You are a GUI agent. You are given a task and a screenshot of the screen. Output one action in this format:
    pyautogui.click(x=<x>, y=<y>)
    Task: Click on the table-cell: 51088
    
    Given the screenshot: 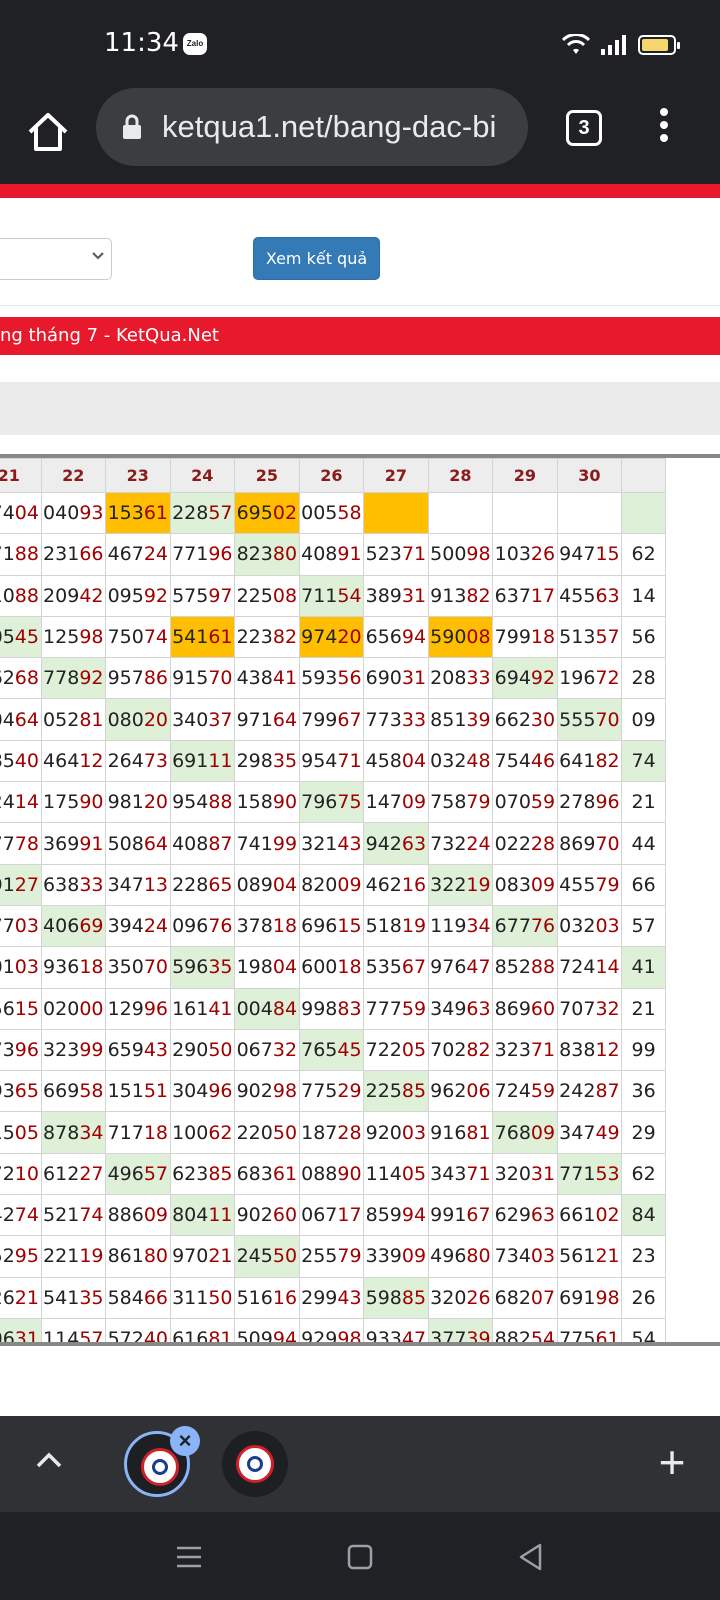 What is the action you would take?
    pyautogui.click(x=21, y=595)
    